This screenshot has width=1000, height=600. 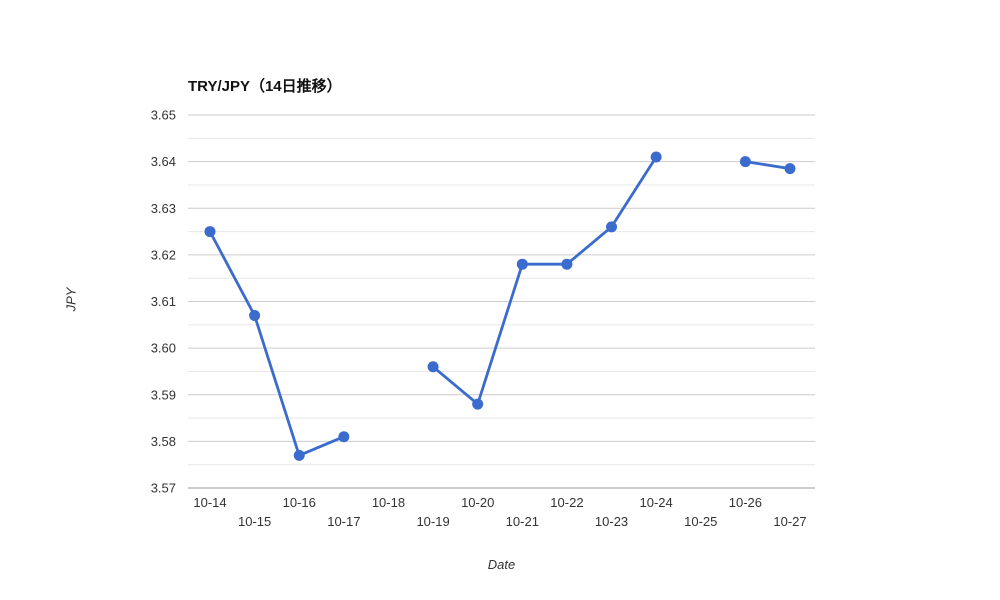 I want to click on x-tick-label: 10-20, so click(x=477, y=502).